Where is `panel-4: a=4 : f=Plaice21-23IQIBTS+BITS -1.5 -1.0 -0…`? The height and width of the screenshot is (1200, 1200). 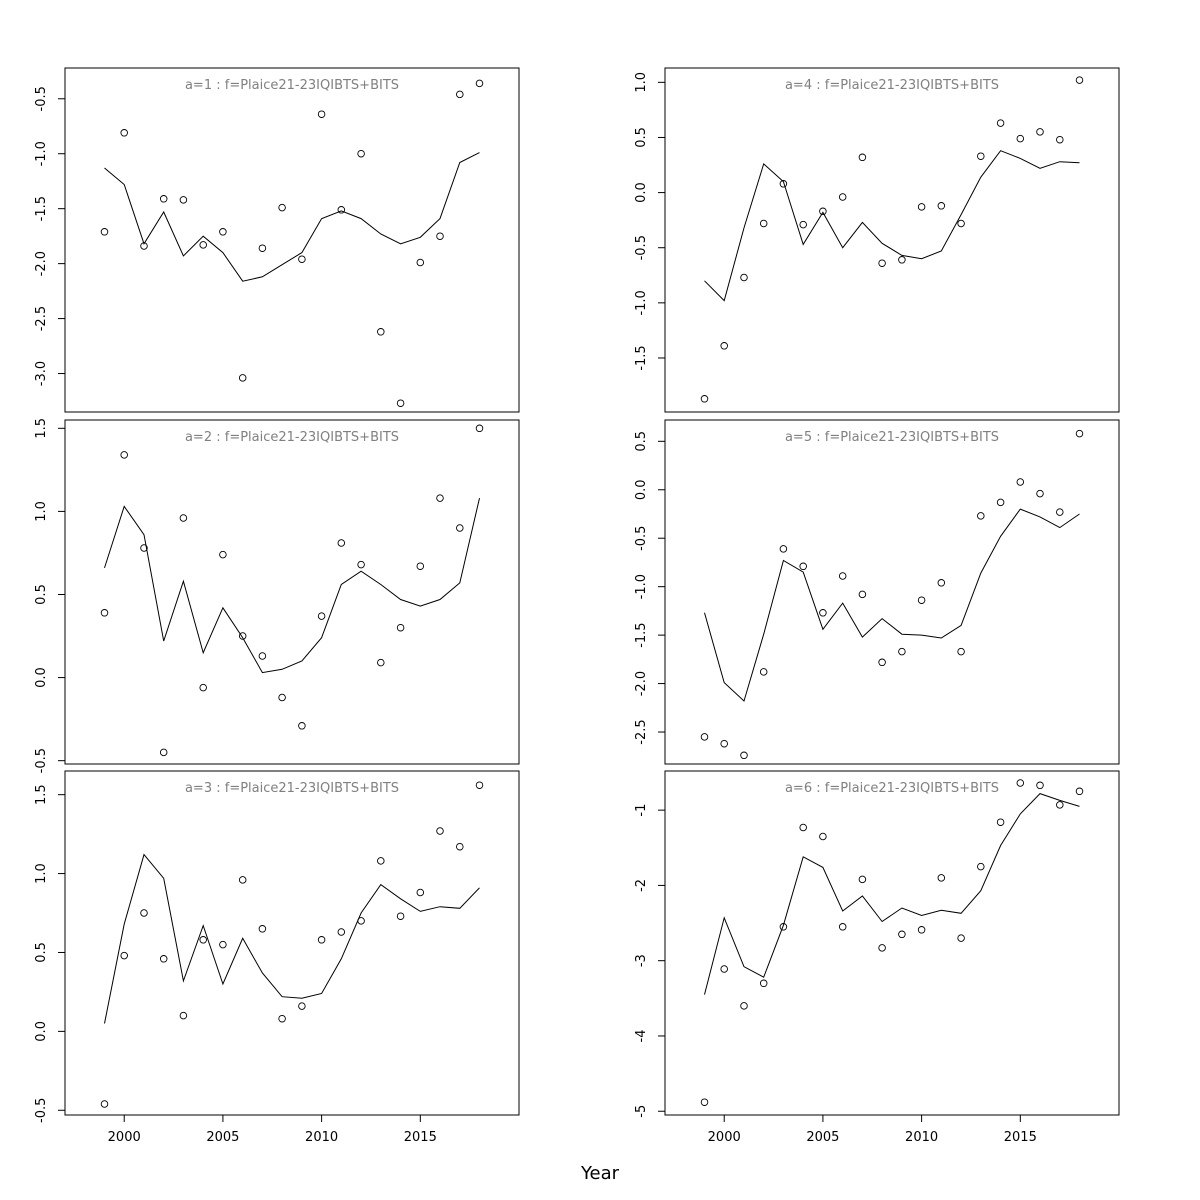 panel-4: a=4 : f=Plaice21-23IQIBTS+BITS -1.5 -1.0 -0… is located at coordinates (877, 240).